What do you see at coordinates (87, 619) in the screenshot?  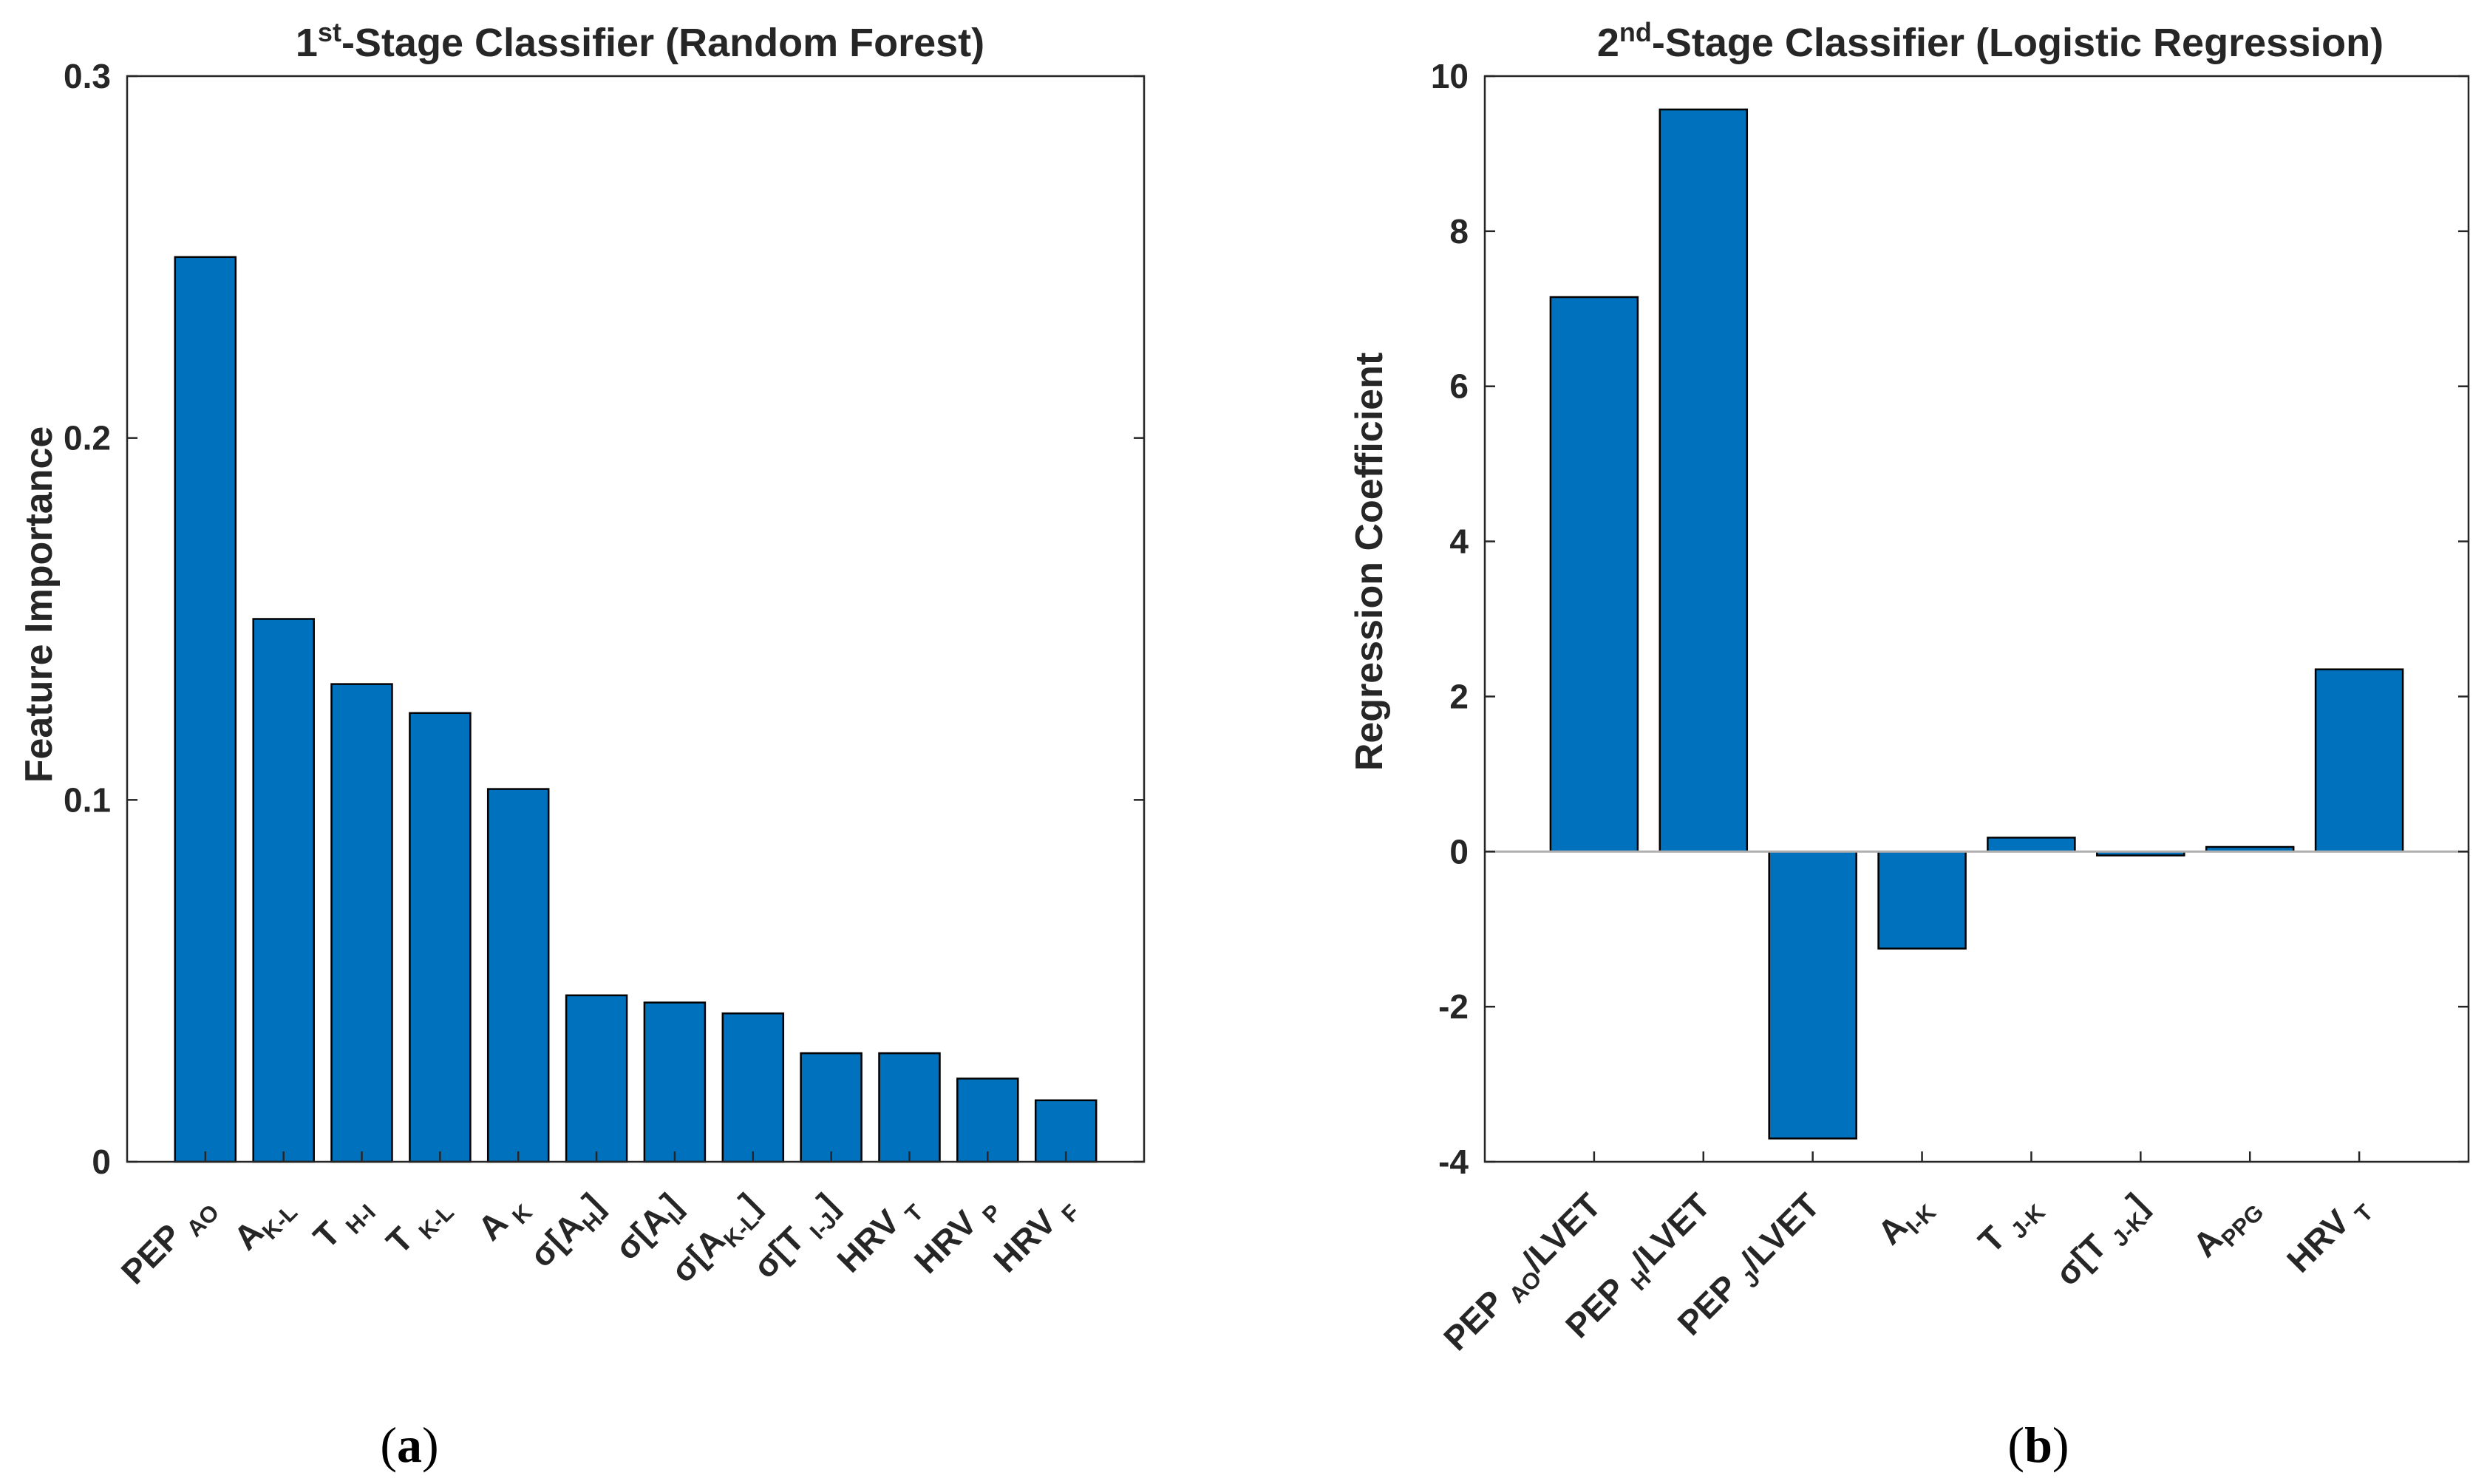 I see `panel-a-y-tick-labels: 0 0.1 0.2 0.3` at bounding box center [87, 619].